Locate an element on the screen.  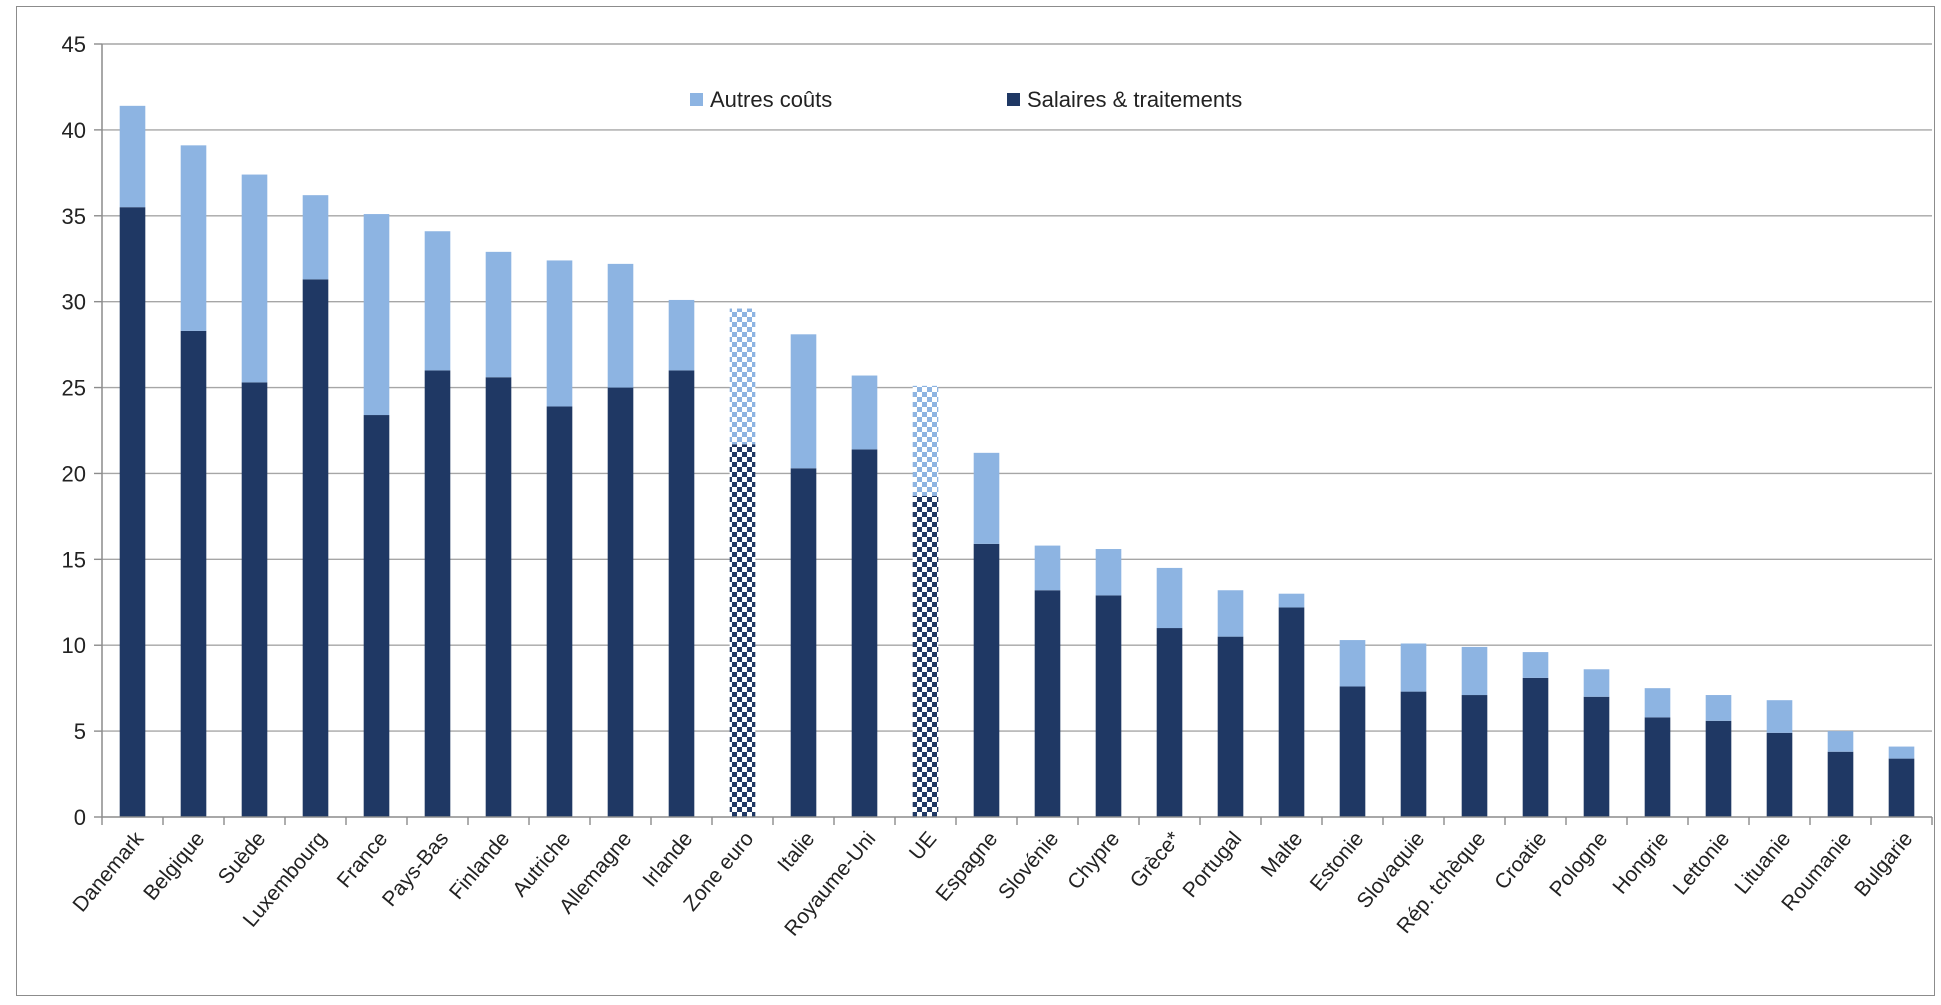
legend-label: Autres coûts is located at coordinates (771, 99).